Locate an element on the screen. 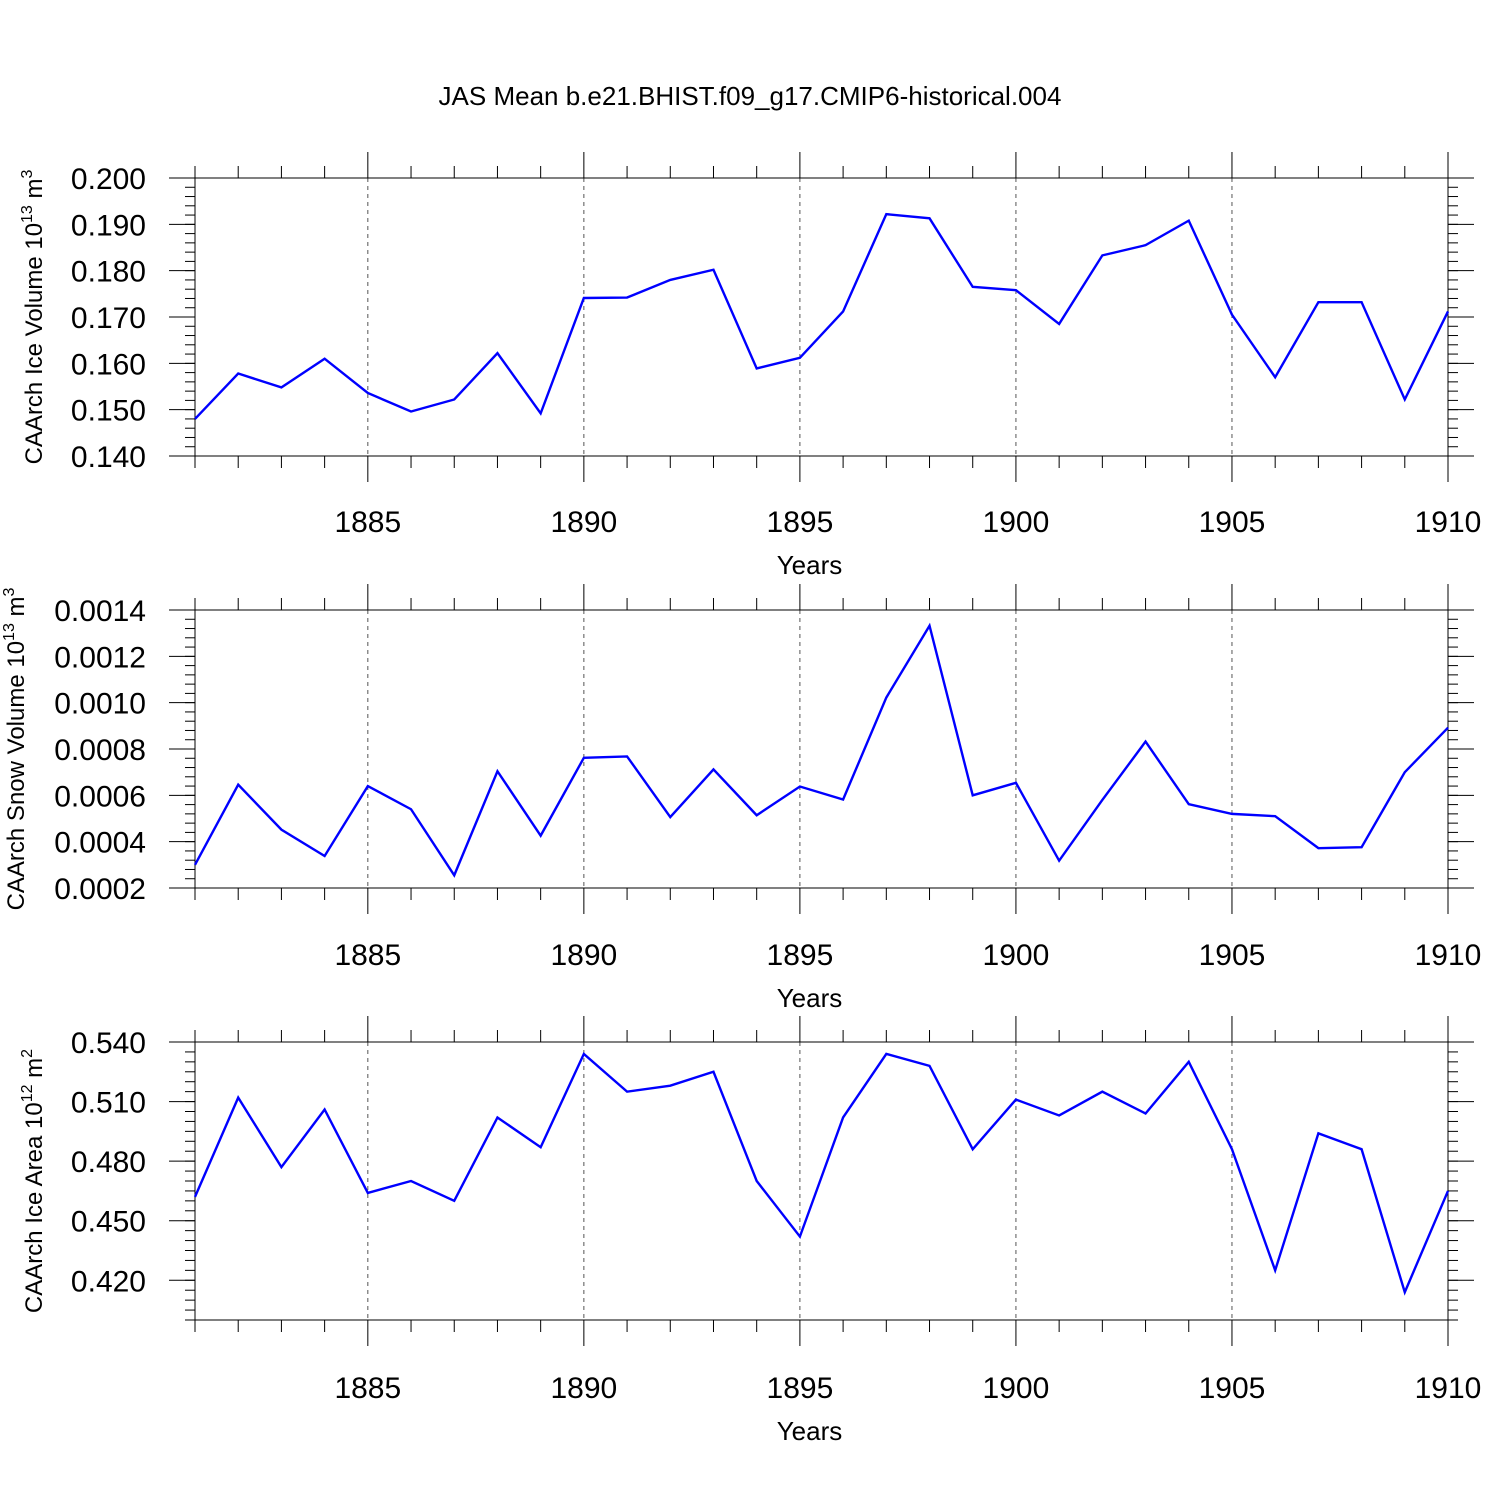  y-tick-label: 0.0008 is located at coordinates (100, 750).